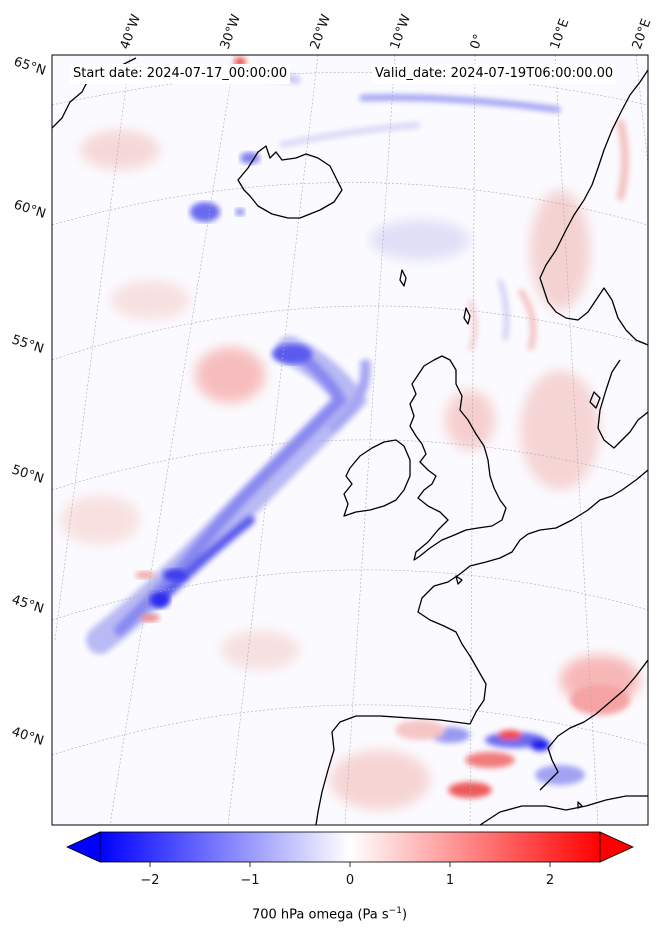 This screenshot has width=659, height=936. Describe the element at coordinates (386, 31) in the screenshot. I see `longitude-labels: 40°W 30°W 20°W 10°W 0° 10°E 20°E` at that location.